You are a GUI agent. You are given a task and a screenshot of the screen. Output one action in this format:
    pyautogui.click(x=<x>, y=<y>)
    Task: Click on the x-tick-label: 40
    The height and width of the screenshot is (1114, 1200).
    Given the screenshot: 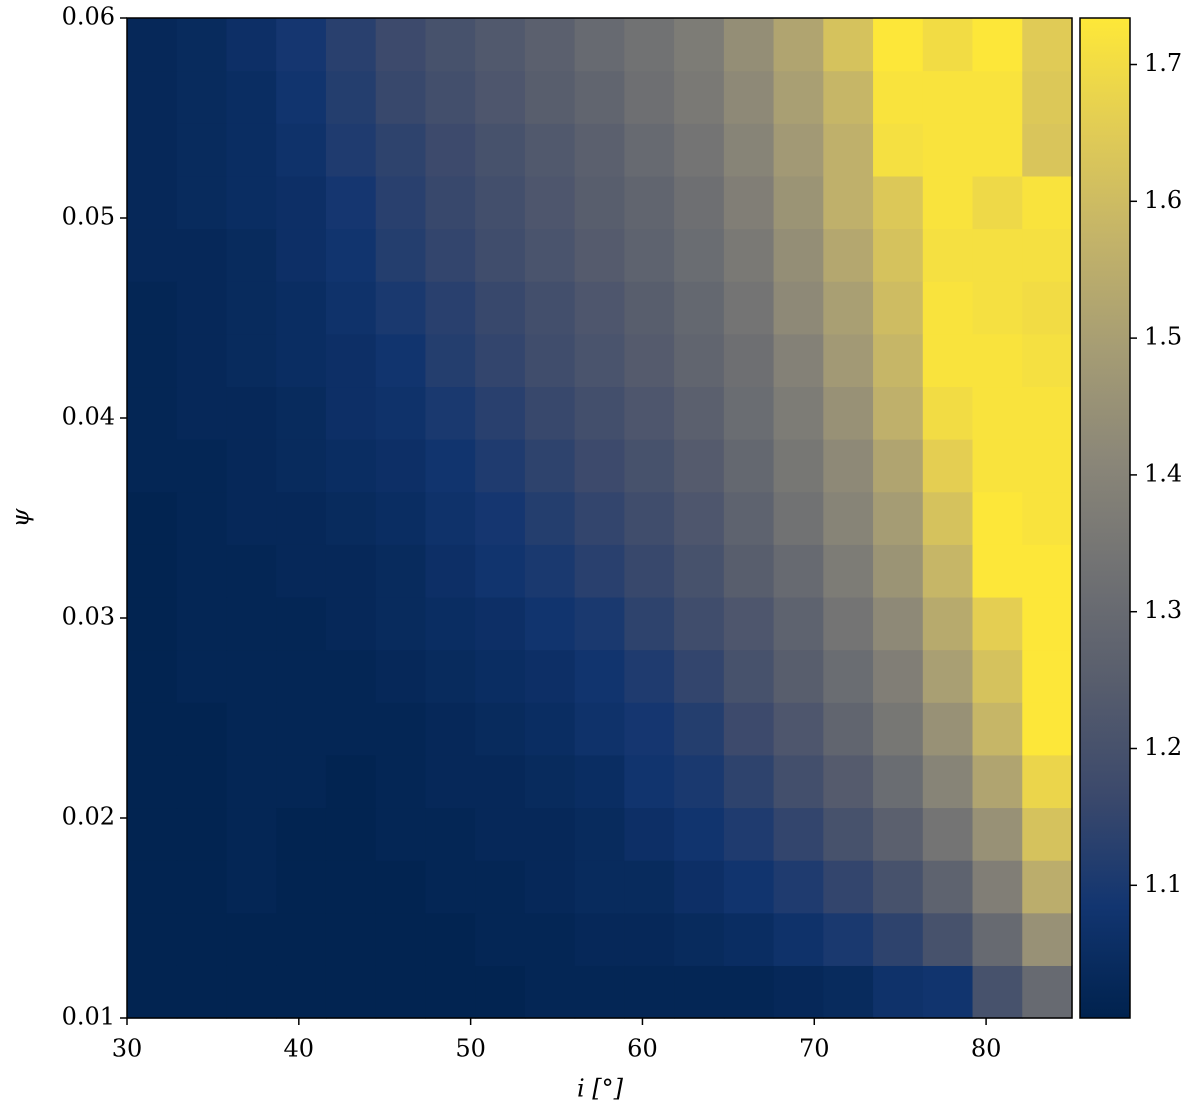 What is the action you would take?
    pyautogui.click(x=299, y=1049)
    